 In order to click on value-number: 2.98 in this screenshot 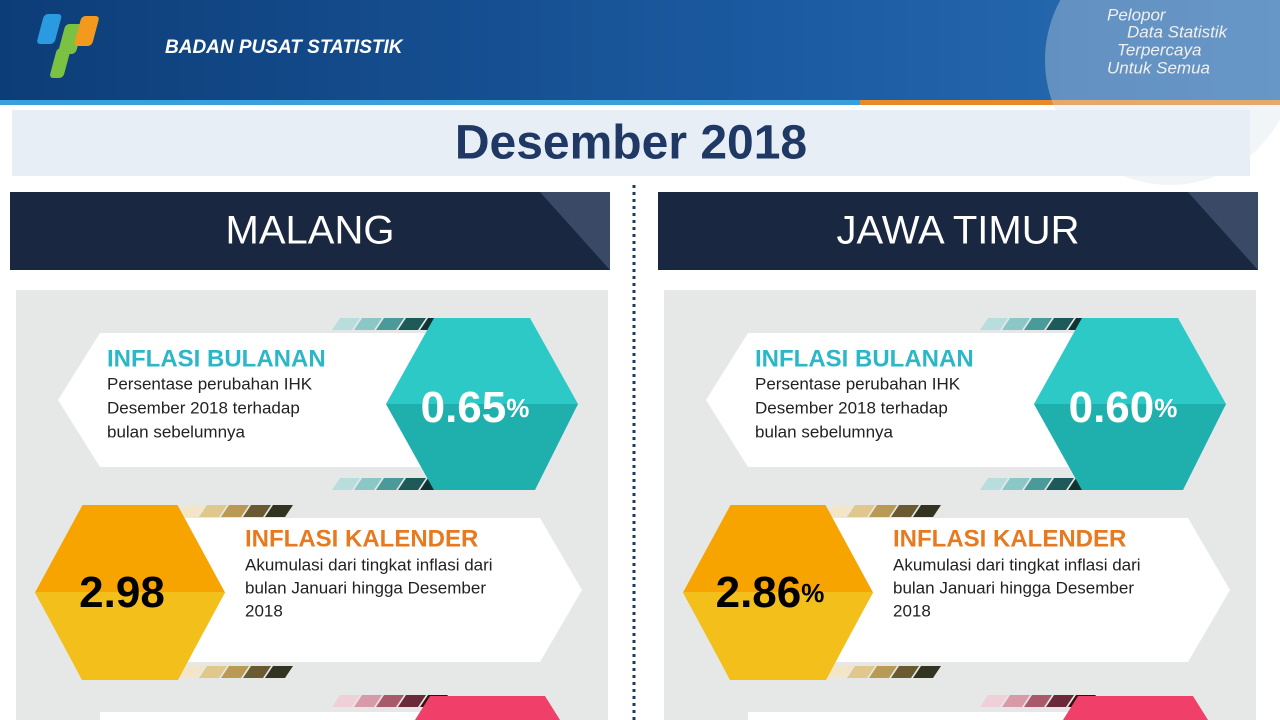, I will do `click(122, 592)`.